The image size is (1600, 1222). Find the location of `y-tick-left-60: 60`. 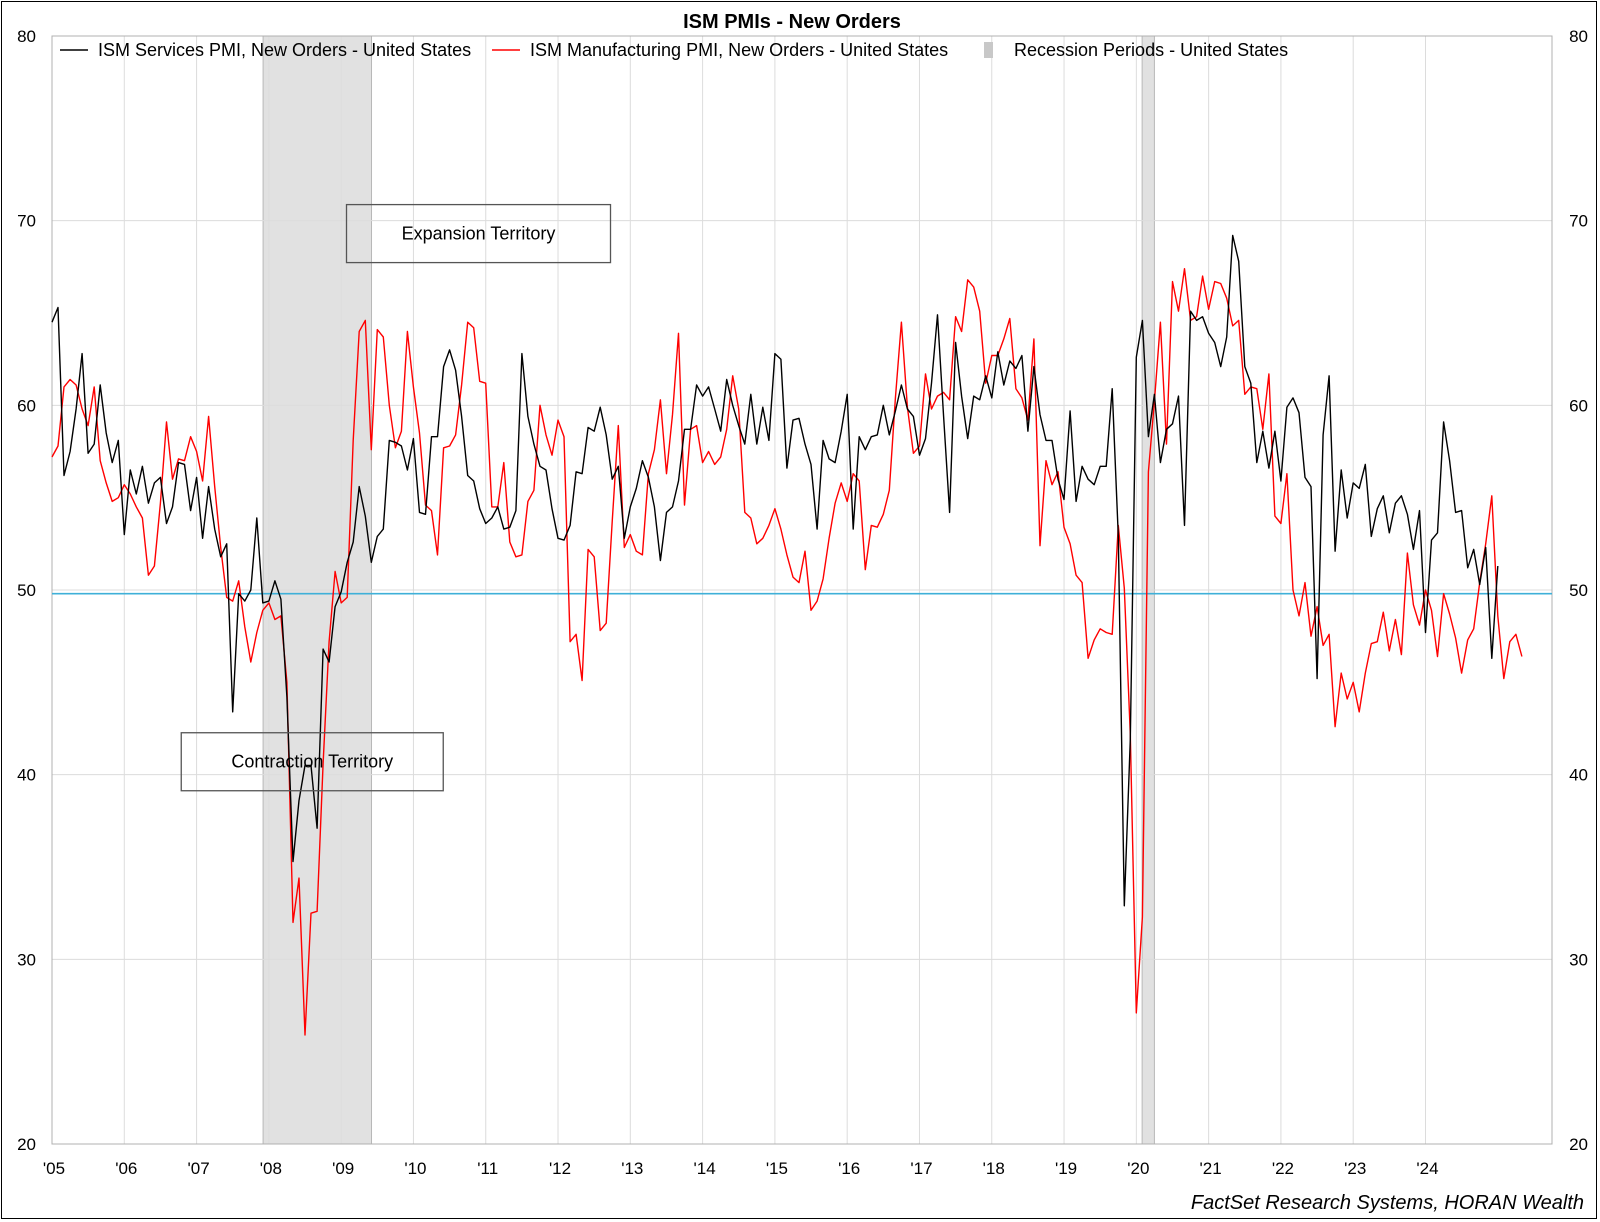

y-tick-left-60: 60 is located at coordinates (26, 405).